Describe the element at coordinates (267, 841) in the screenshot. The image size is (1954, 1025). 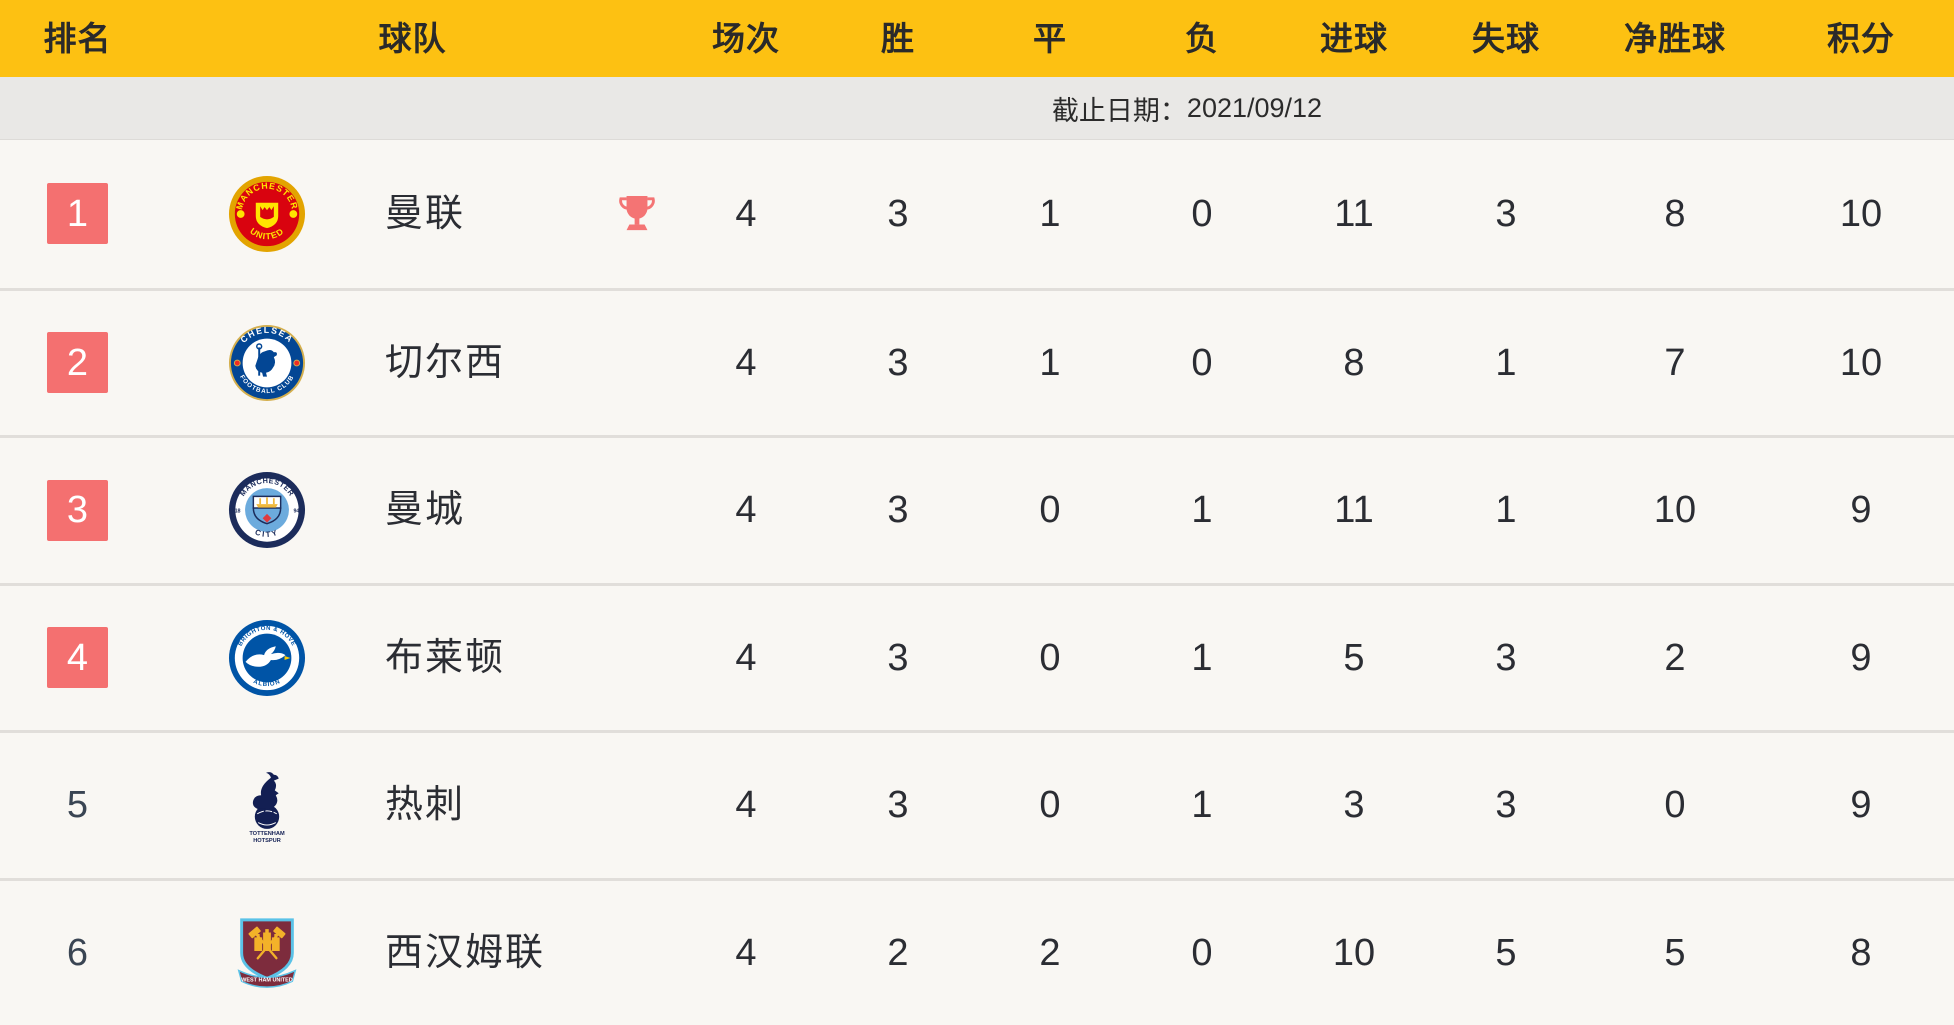
I see `crest-text: HOTSPUR` at that location.